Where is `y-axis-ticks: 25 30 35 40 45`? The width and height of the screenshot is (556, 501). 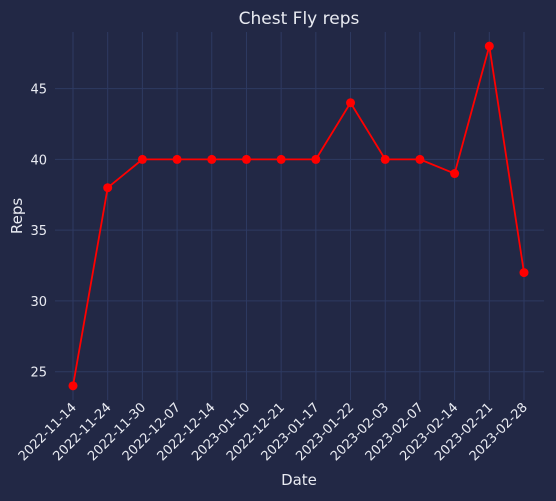
y-axis-ticks: 25 30 35 40 45 is located at coordinates (38, 232).